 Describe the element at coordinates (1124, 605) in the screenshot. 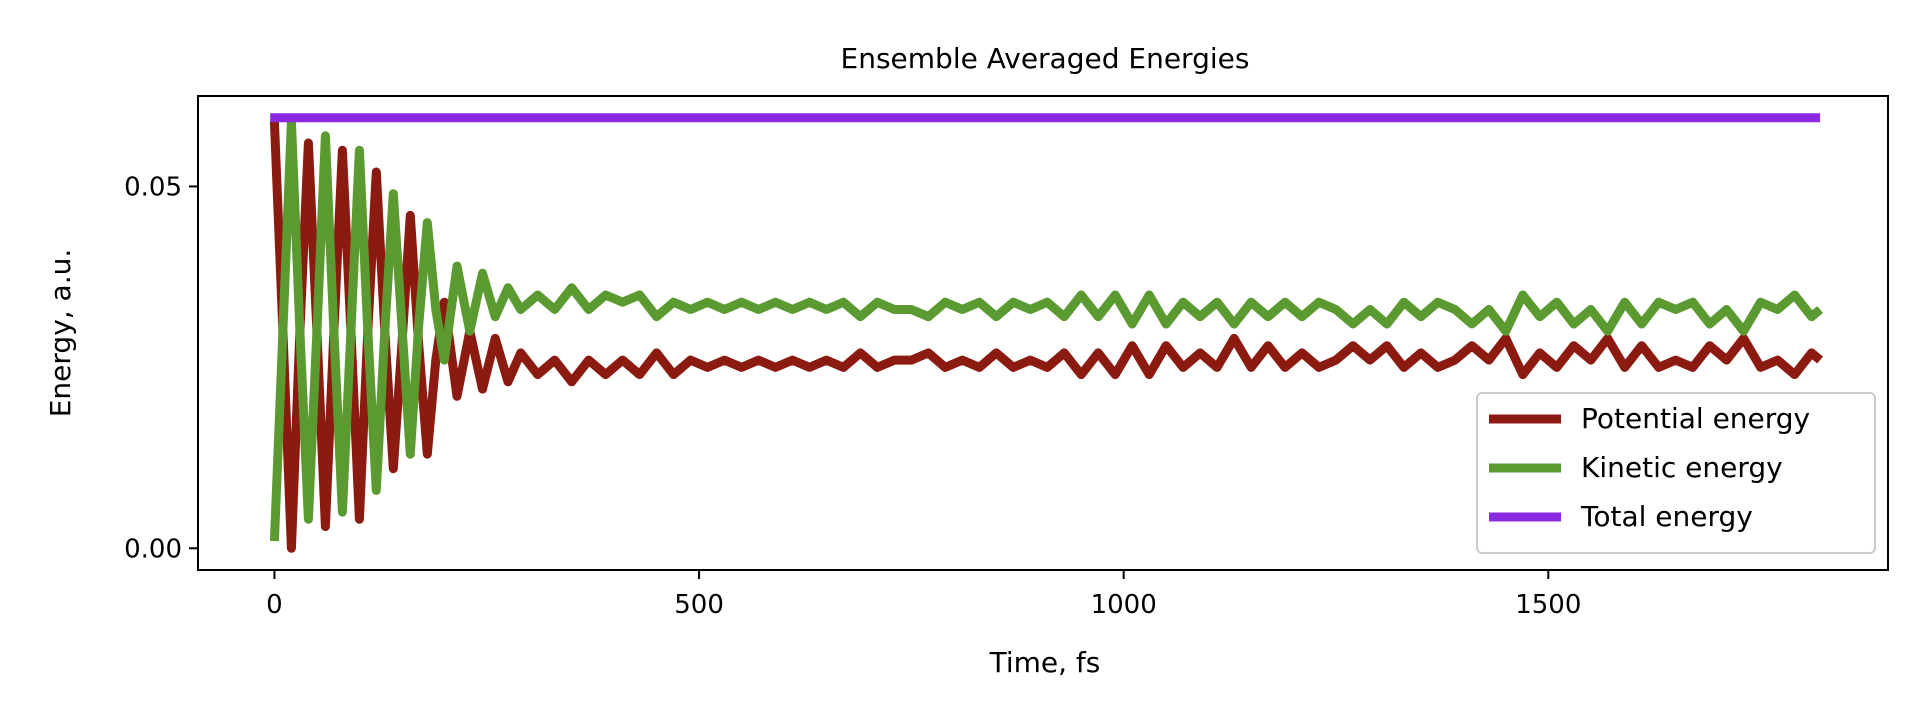

I see `x-tick-label: 1000` at that location.